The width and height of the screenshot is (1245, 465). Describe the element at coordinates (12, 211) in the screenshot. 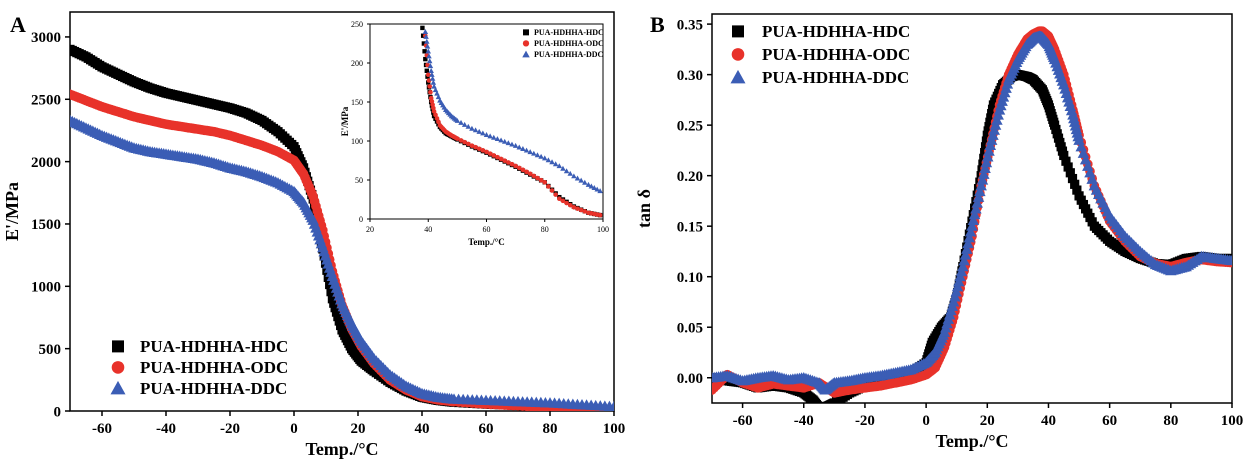

I see `chart-a-y-axis-label: E'/MPa` at that location.